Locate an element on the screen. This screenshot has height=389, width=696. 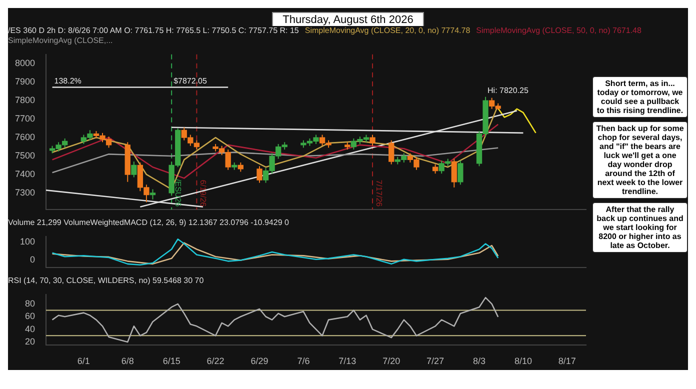
y-tick-label: 7500 is located at coordinates (24, 155).